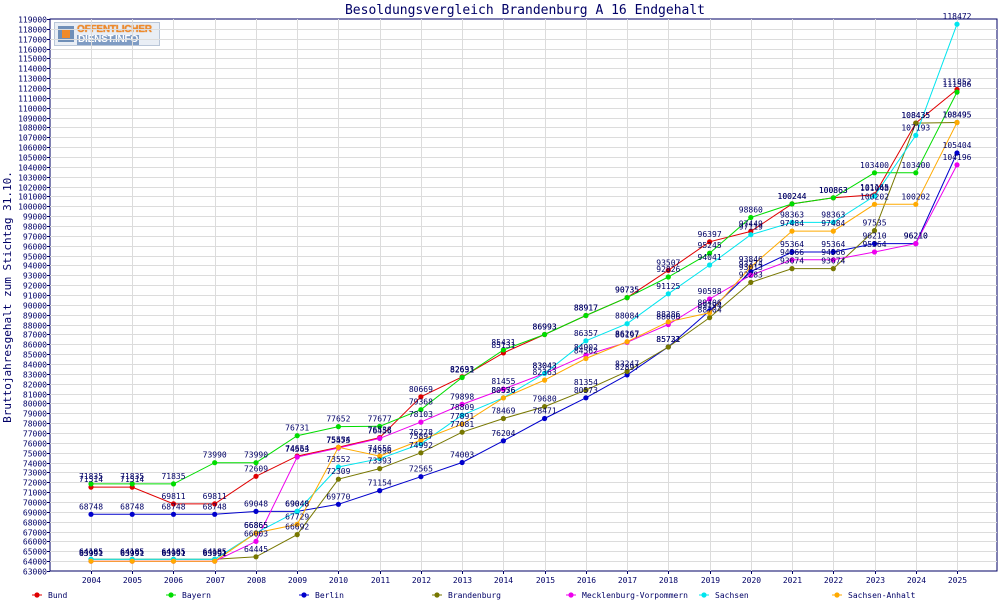  I want to click on y-tick-label: 118000, so click(32, 30).